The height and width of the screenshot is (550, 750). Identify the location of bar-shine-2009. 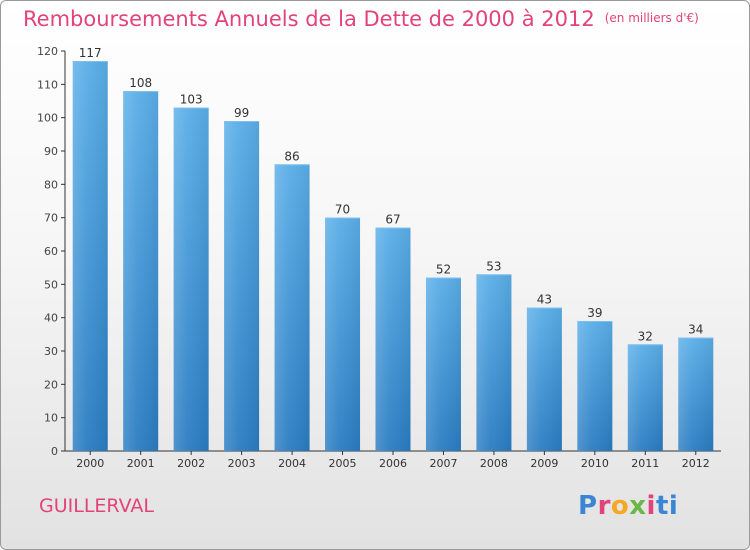
(544, 379).